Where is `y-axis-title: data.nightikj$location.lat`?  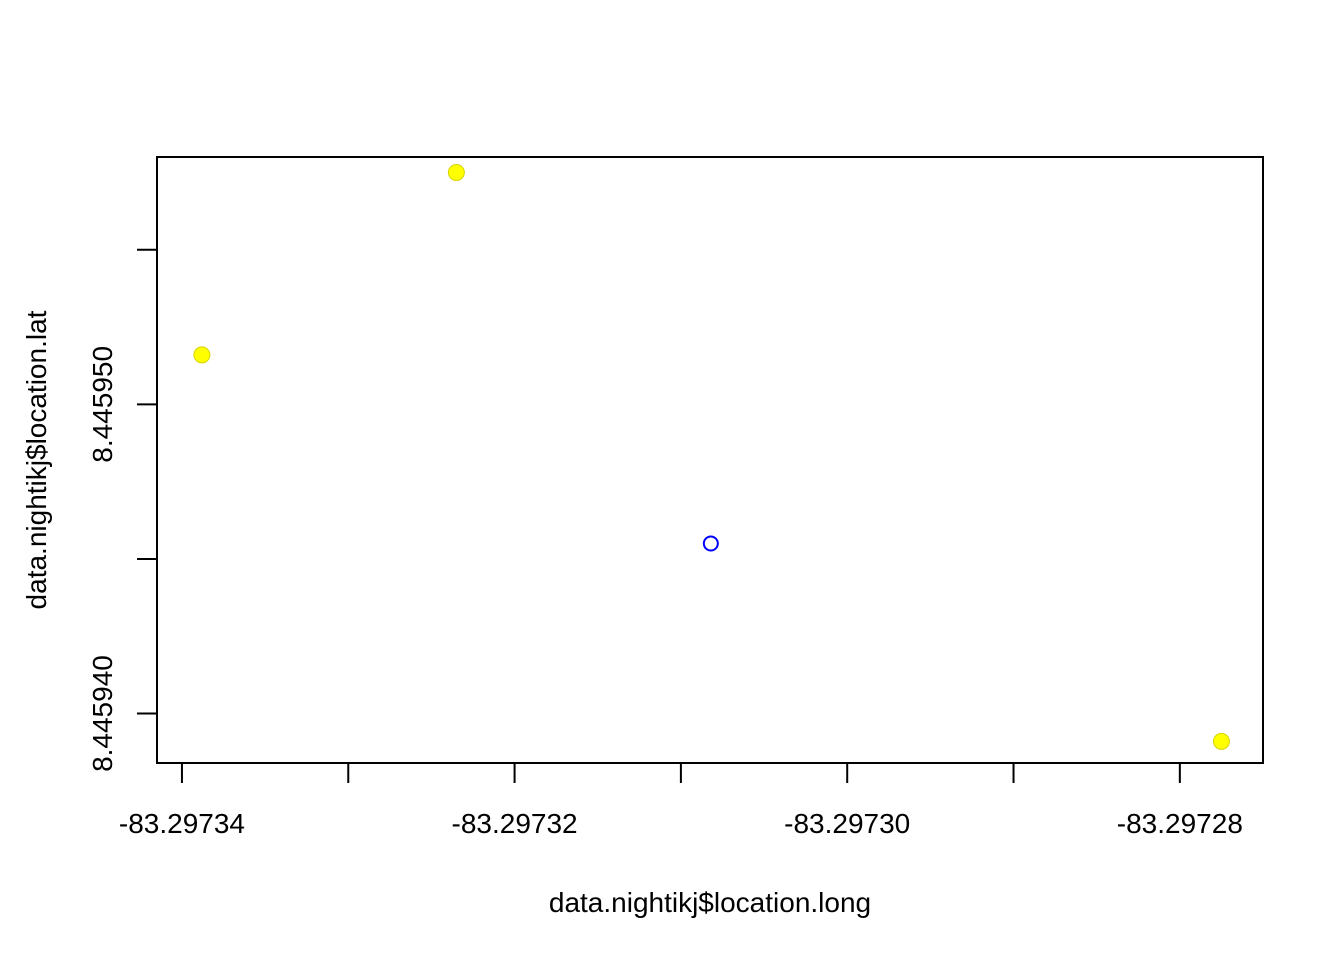
y-axis-title: data.nightikj$location.lat is located at coordinates (36, 459).